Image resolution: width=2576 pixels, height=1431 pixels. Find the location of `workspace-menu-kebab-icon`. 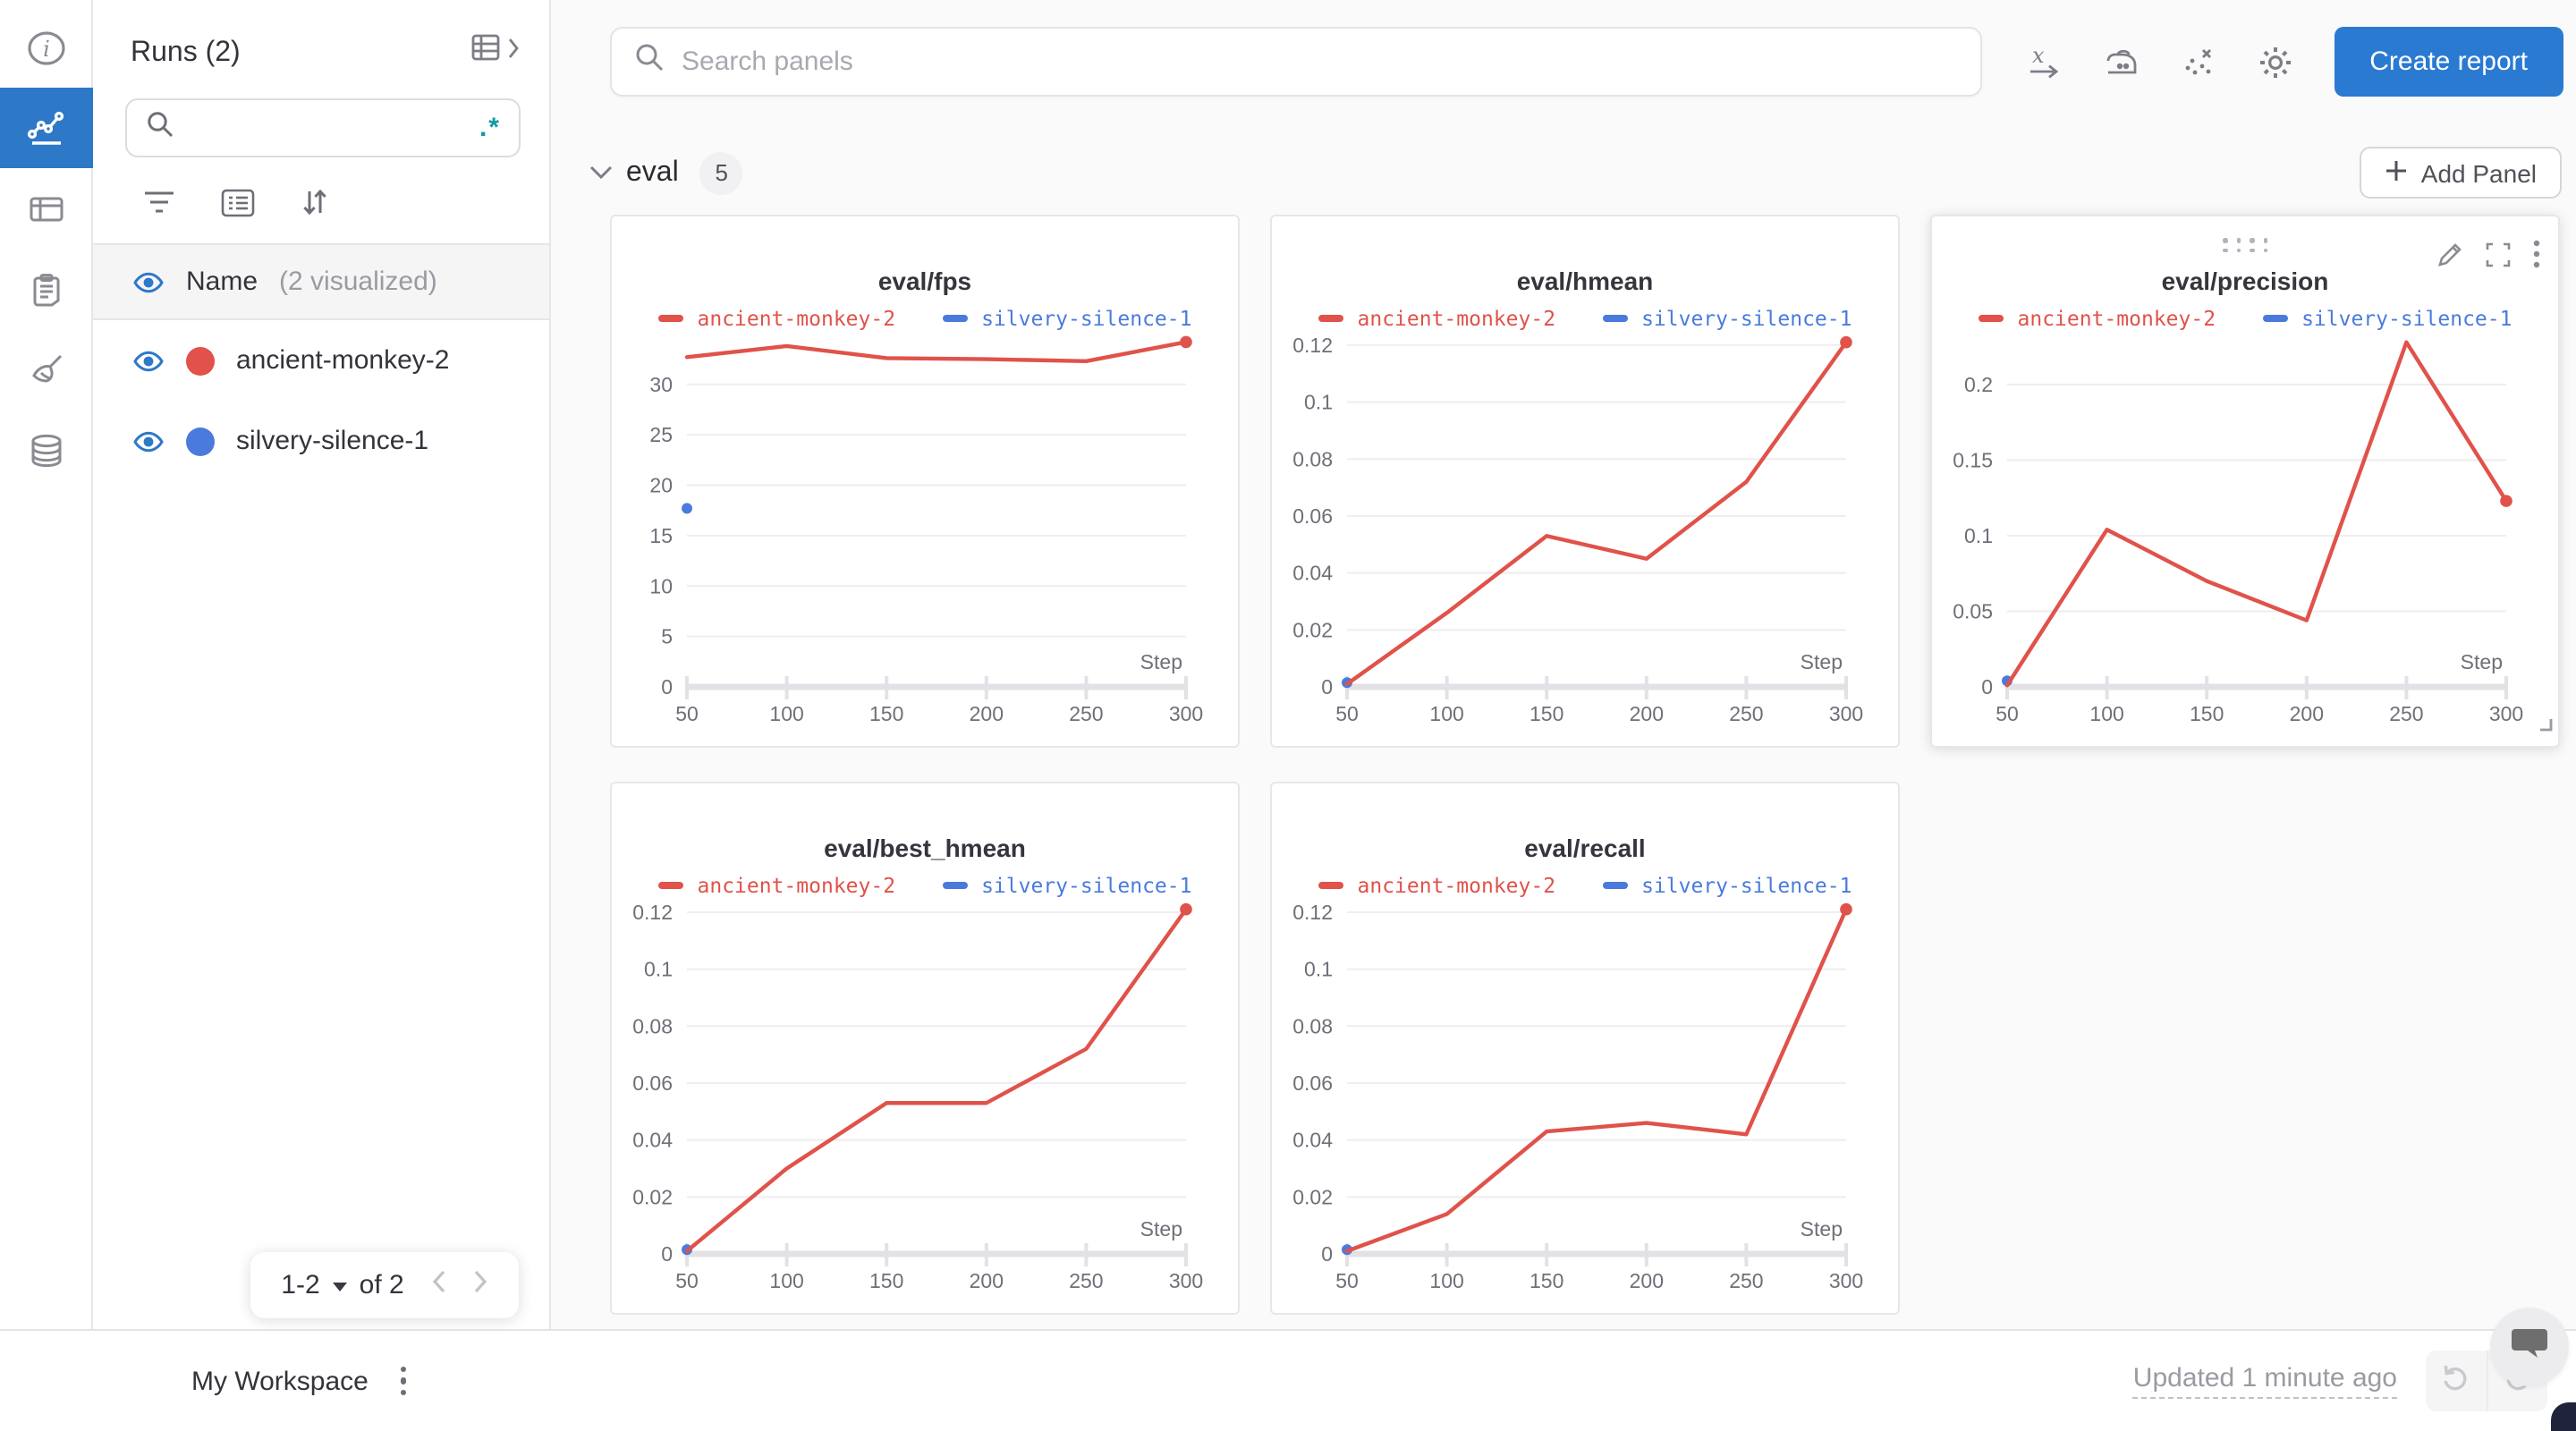

workspace-menu-kebab-icon is located at coordinates (403, 1381).